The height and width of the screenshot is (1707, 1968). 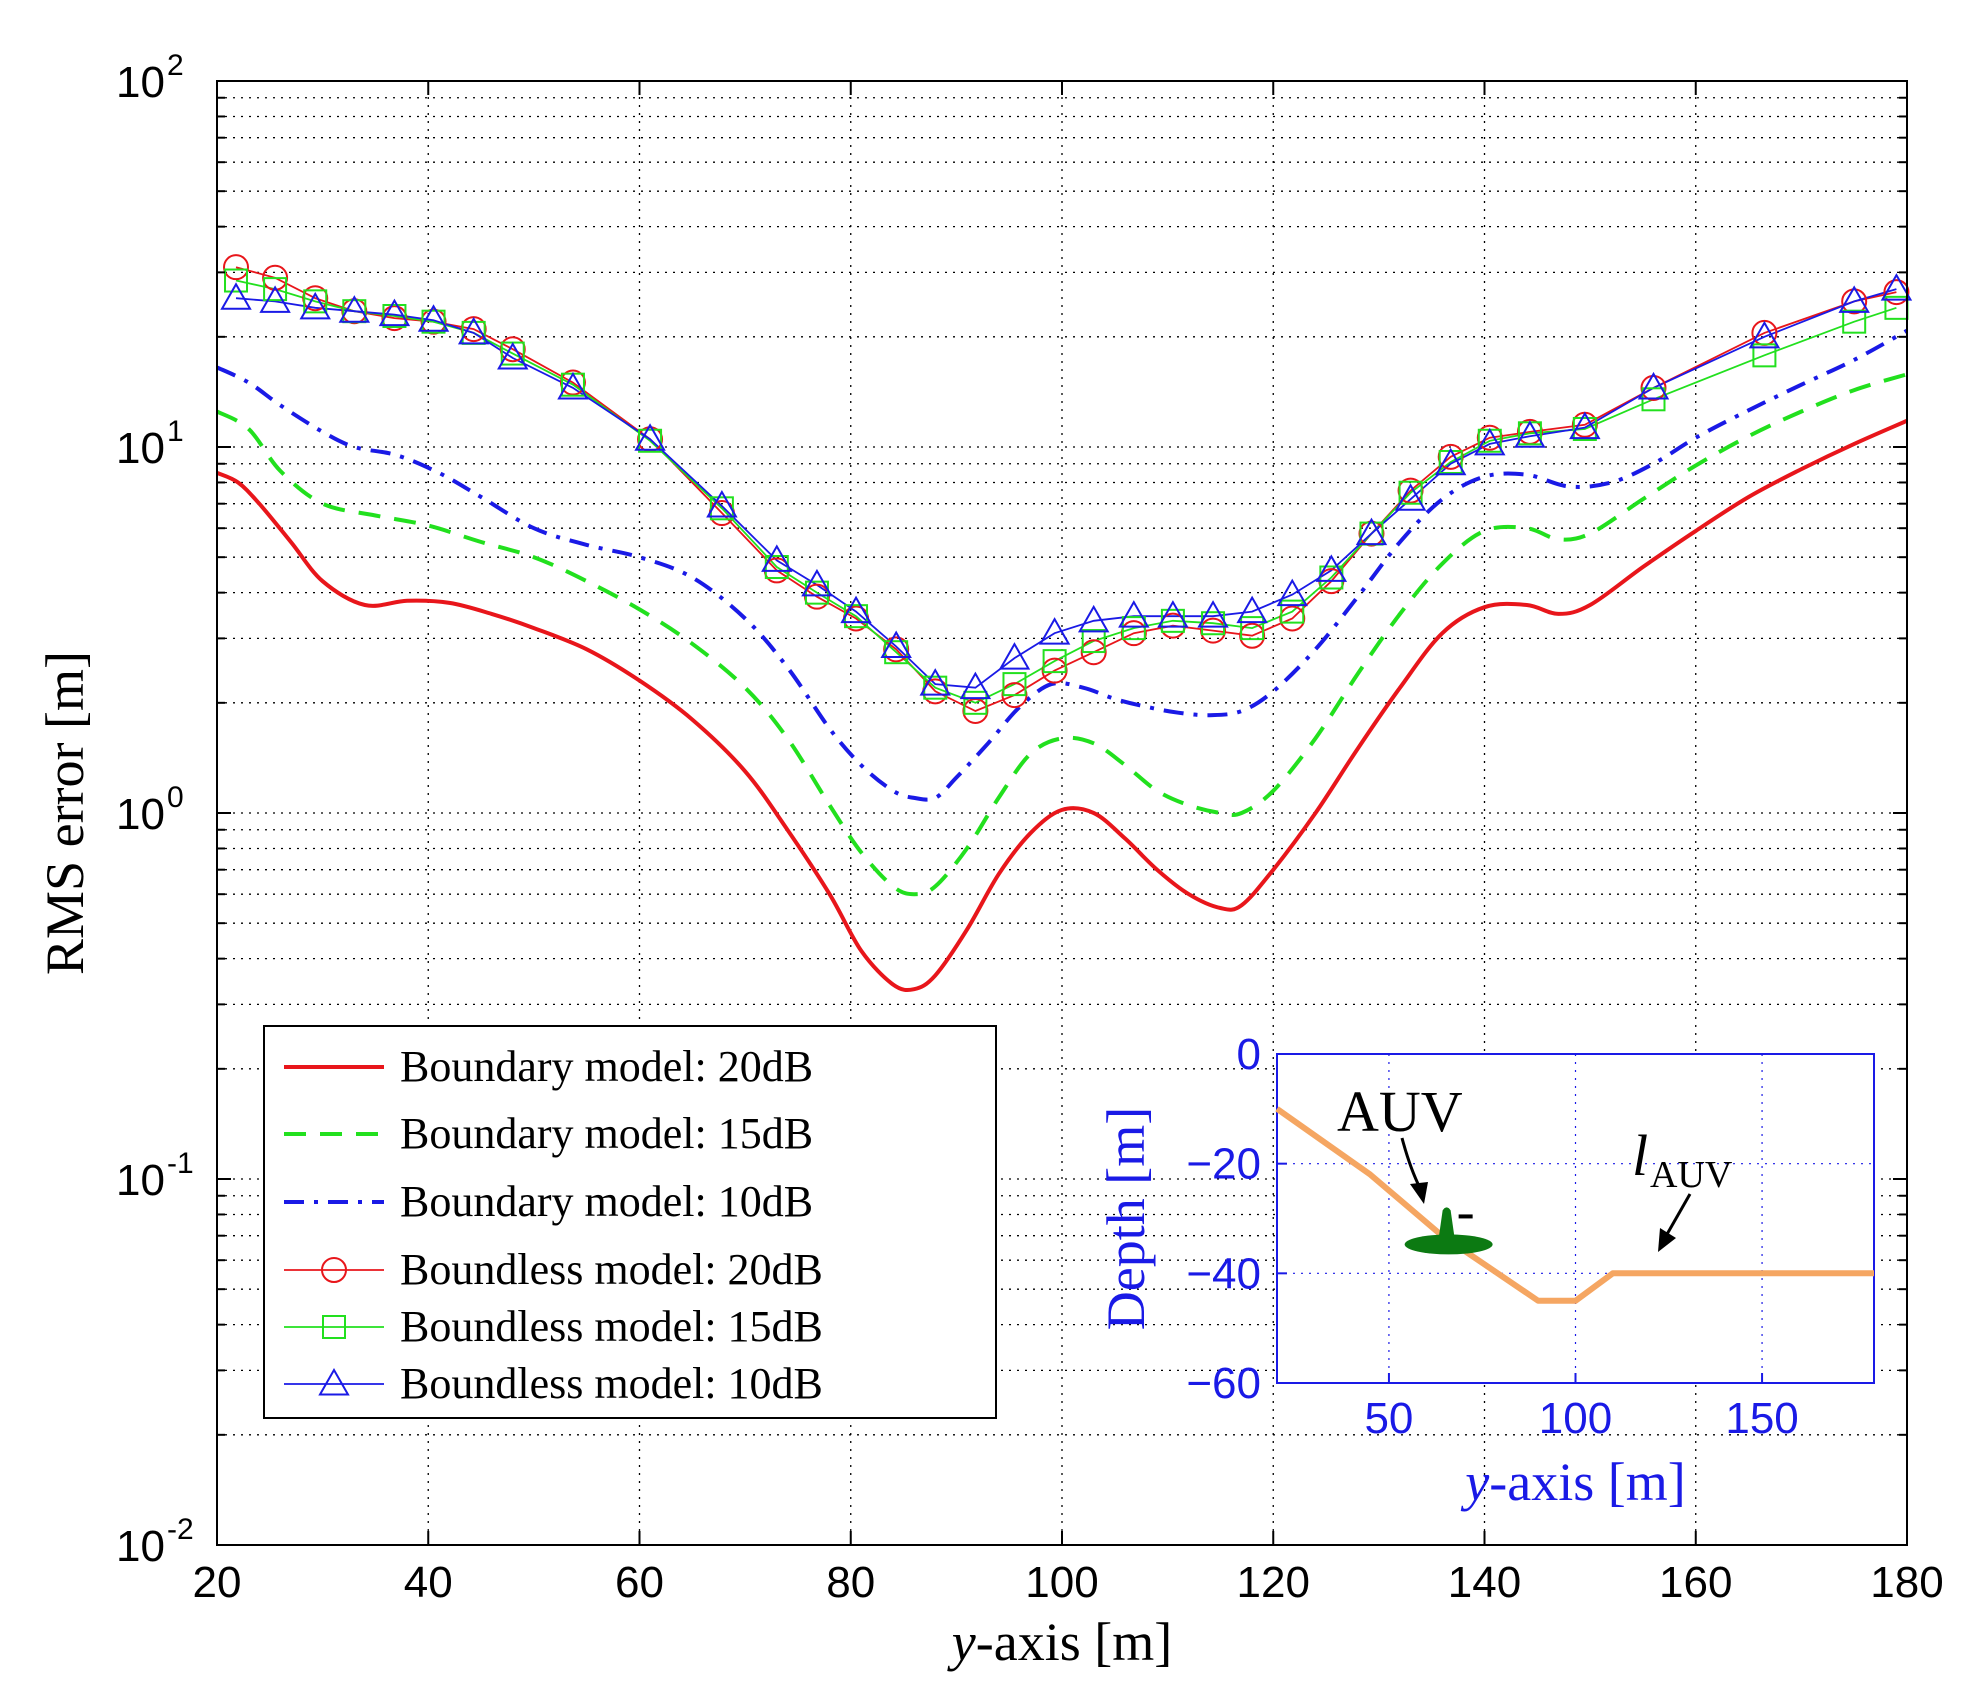 What do you see at coordinates (175, 431) in the screenshot?
I see `y-tick-label-exponent: 1` at bounding box center [175, 431].